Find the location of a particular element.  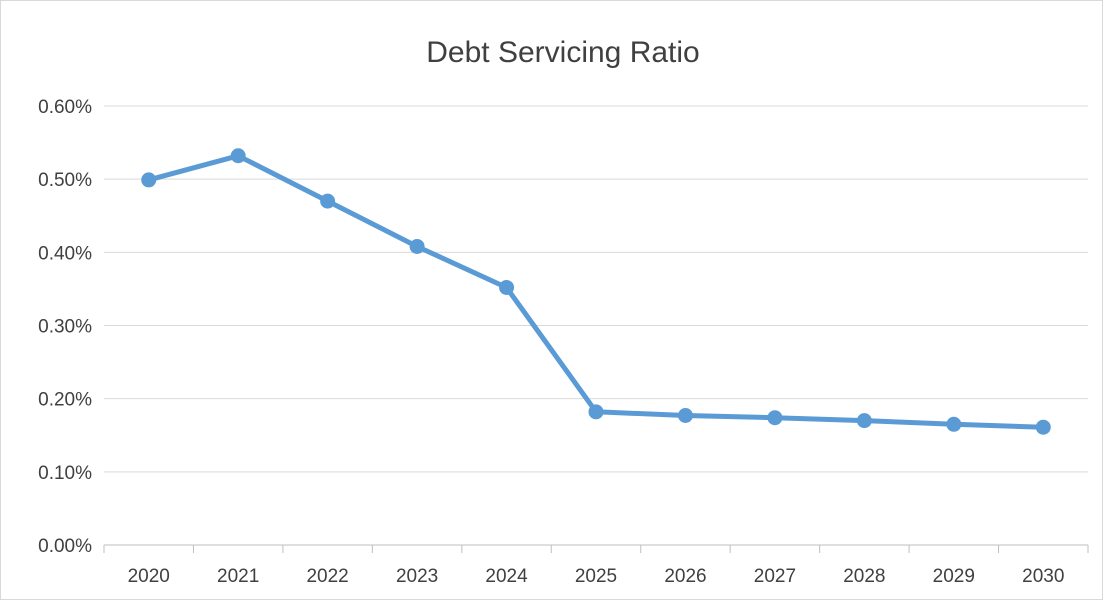

x-tick-label: 2030 is located at coordinates (1043, 576).